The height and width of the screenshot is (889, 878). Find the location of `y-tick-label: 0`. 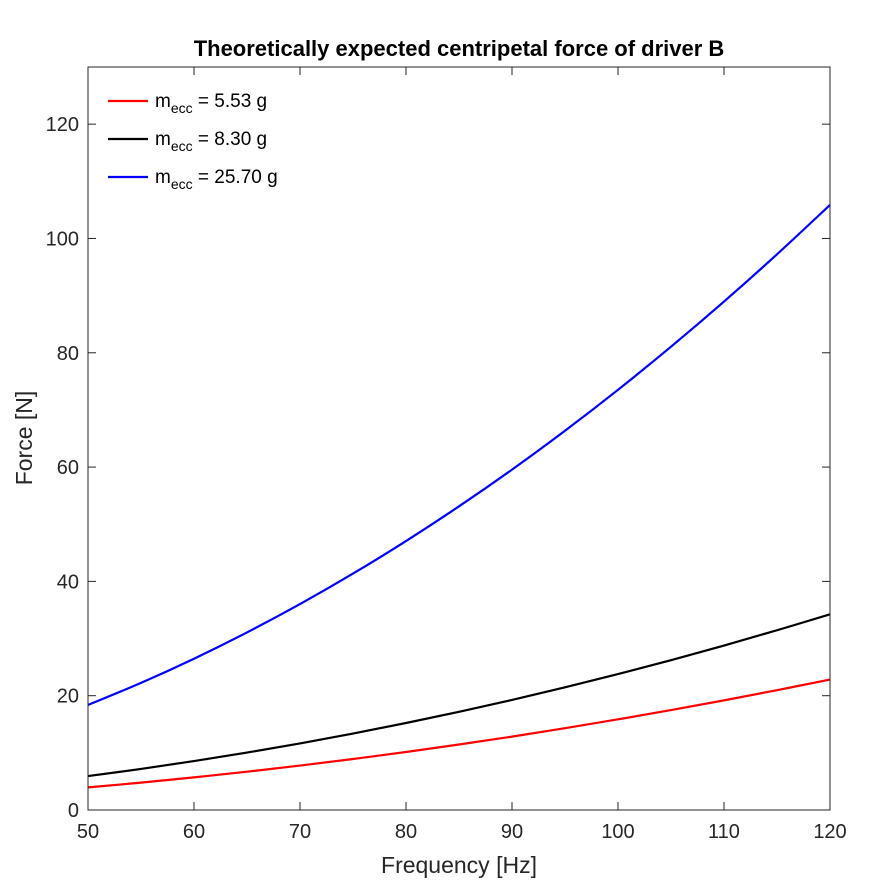

y-tick-label: 0 is located at coordinates (73, 811).